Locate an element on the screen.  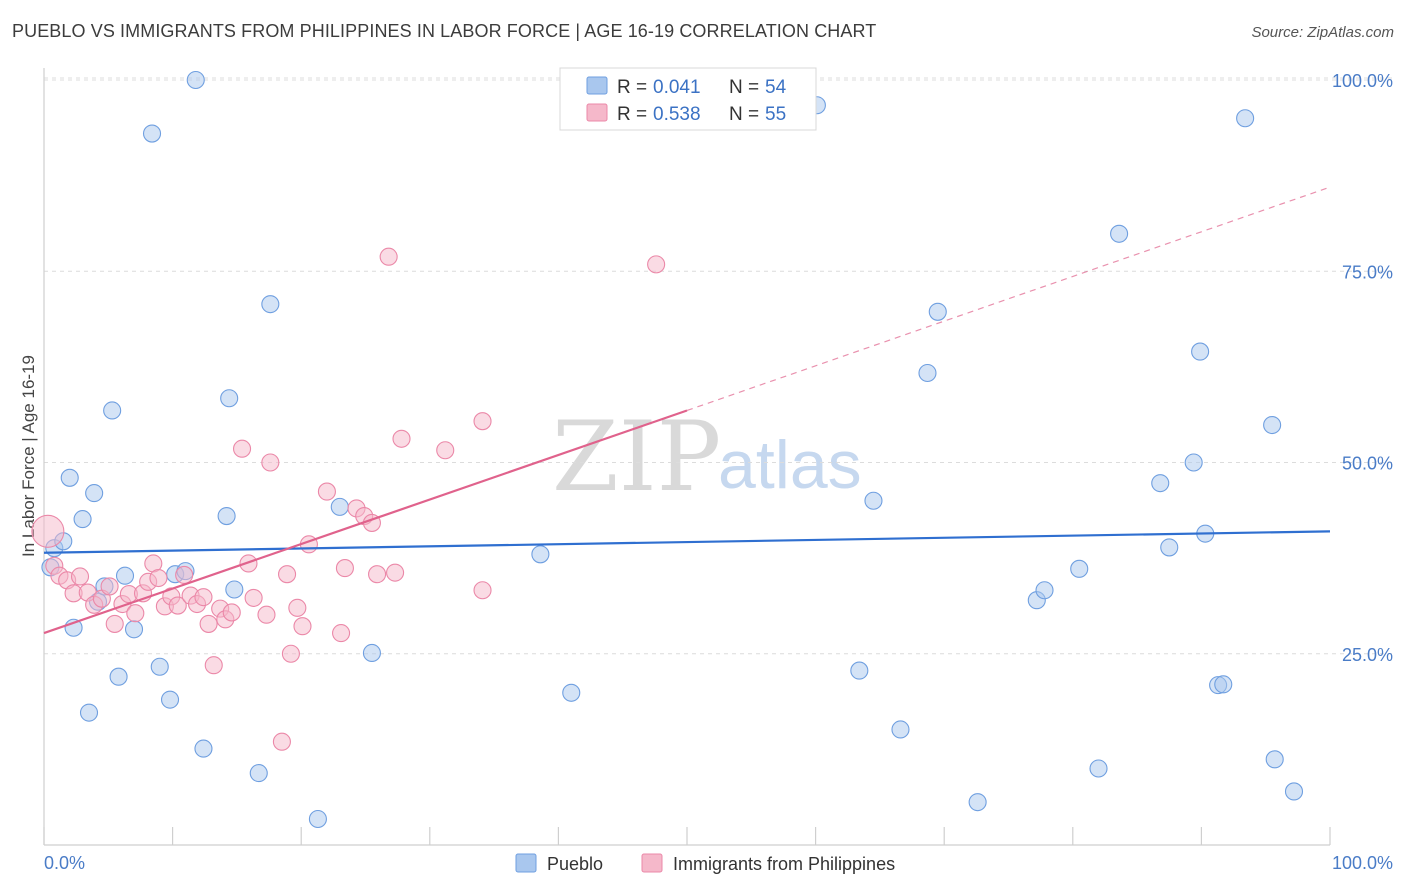
y-tick-label-50: 50.0% is located at coordinates (1367, 464).